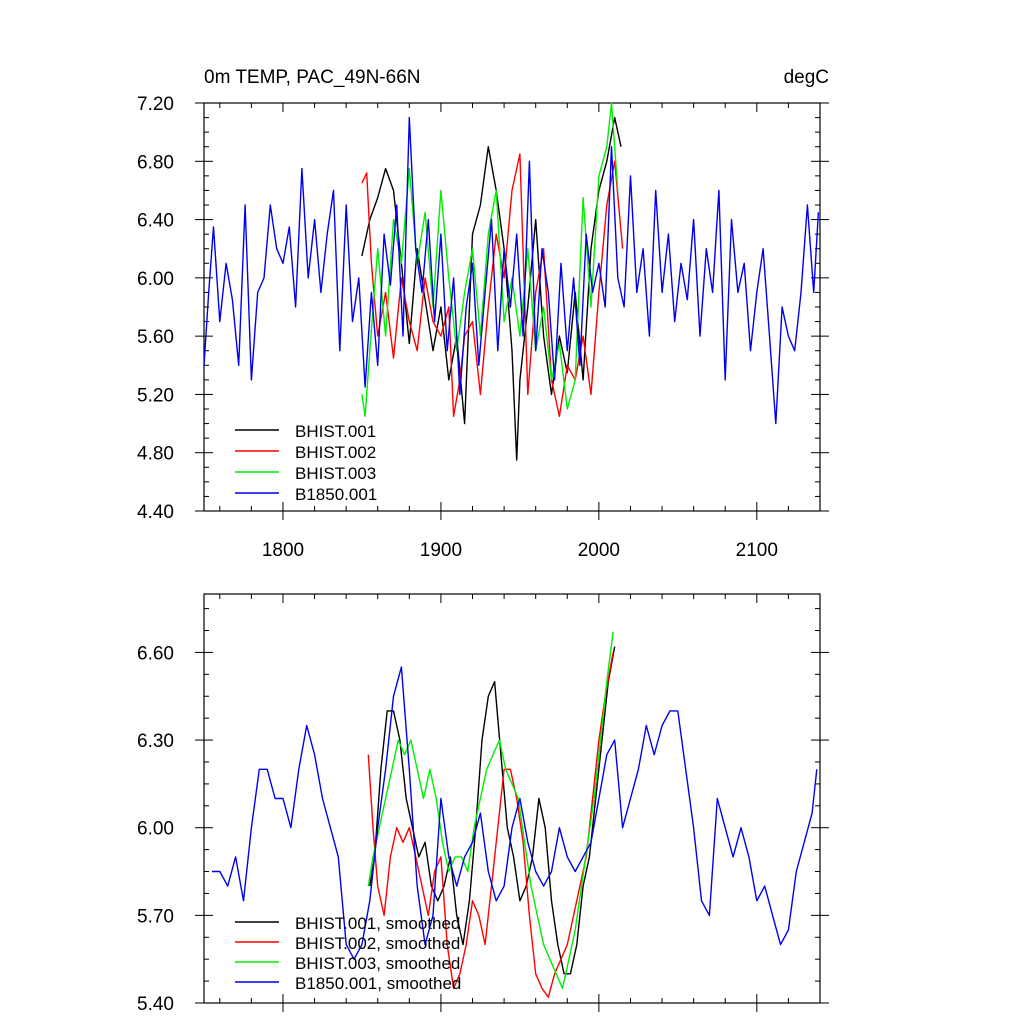 The width and height of the screenshot is (1024, 1024). I want to click on legend-label: BHIST.003, so click(335, 473).